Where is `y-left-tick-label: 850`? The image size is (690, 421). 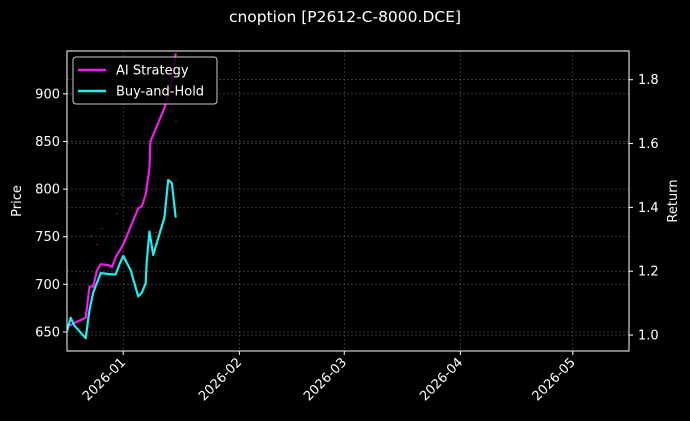 y-left-tick-label: 850 is located at coordinates (47, 142).